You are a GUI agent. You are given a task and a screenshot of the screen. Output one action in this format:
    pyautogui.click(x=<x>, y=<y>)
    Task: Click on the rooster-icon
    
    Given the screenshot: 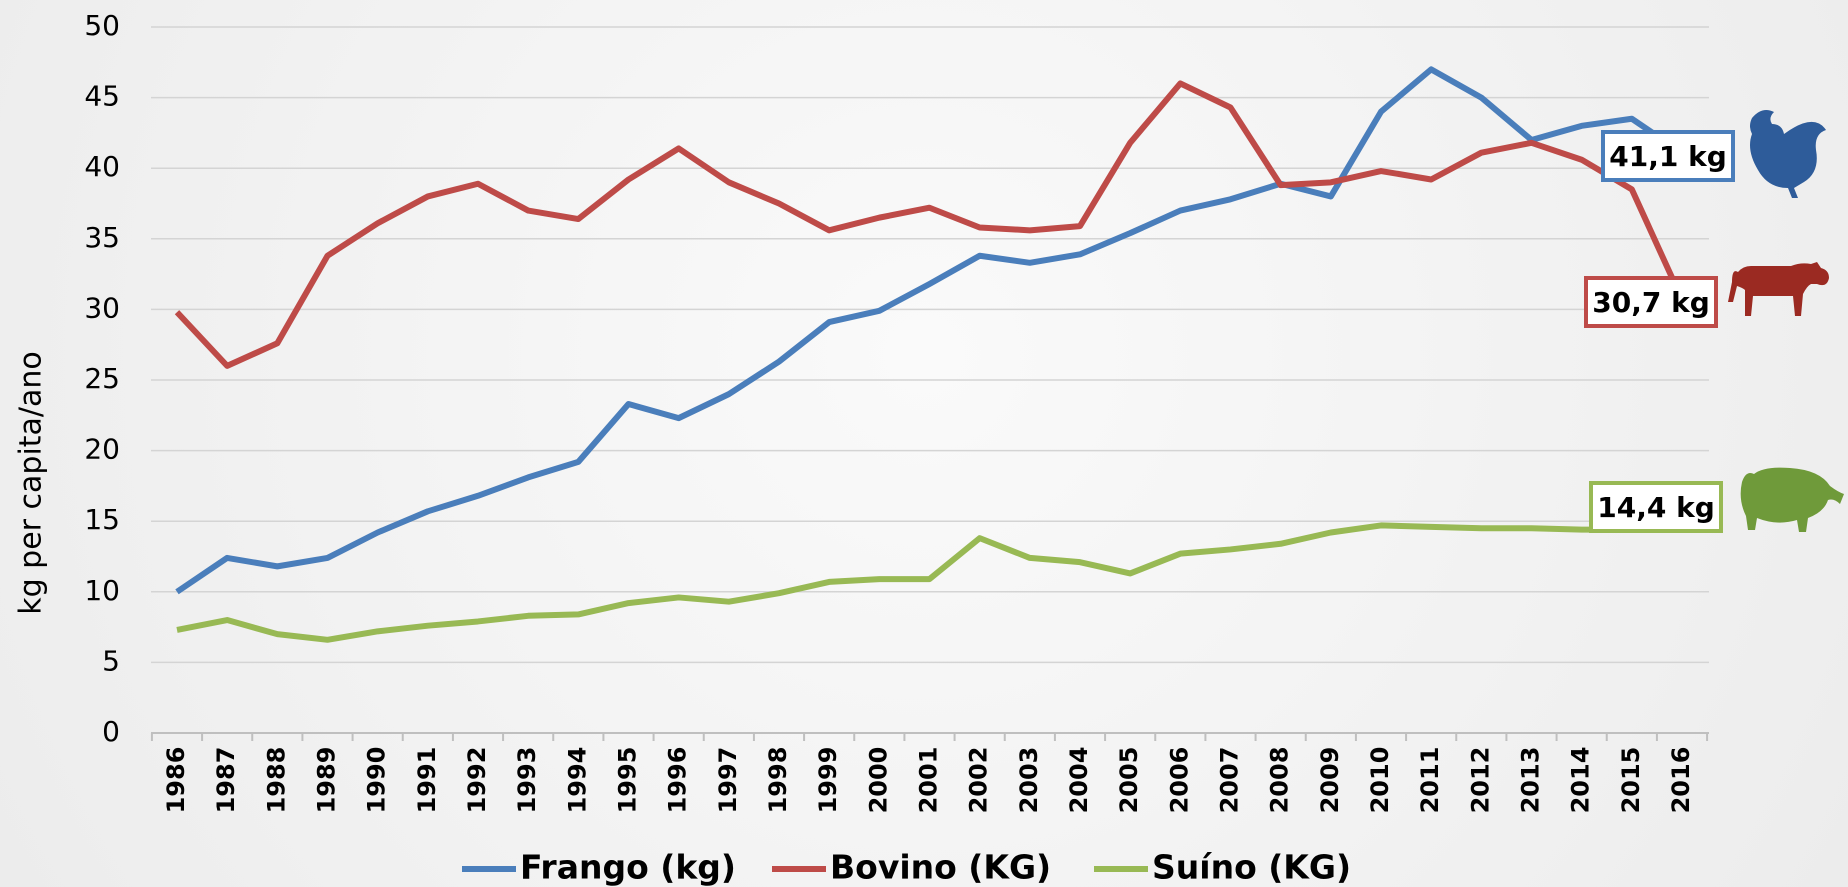 What is the action you would take?
    pyautogui.click(x=1788, y=154)
    